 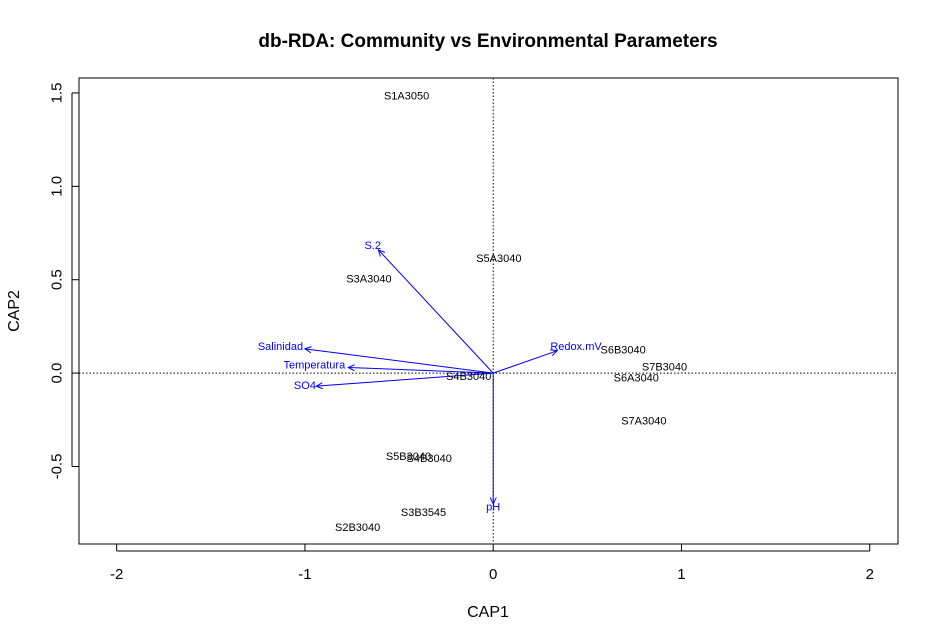 I want to click on vector-label-ph: pH, so click(x=493, y=508).